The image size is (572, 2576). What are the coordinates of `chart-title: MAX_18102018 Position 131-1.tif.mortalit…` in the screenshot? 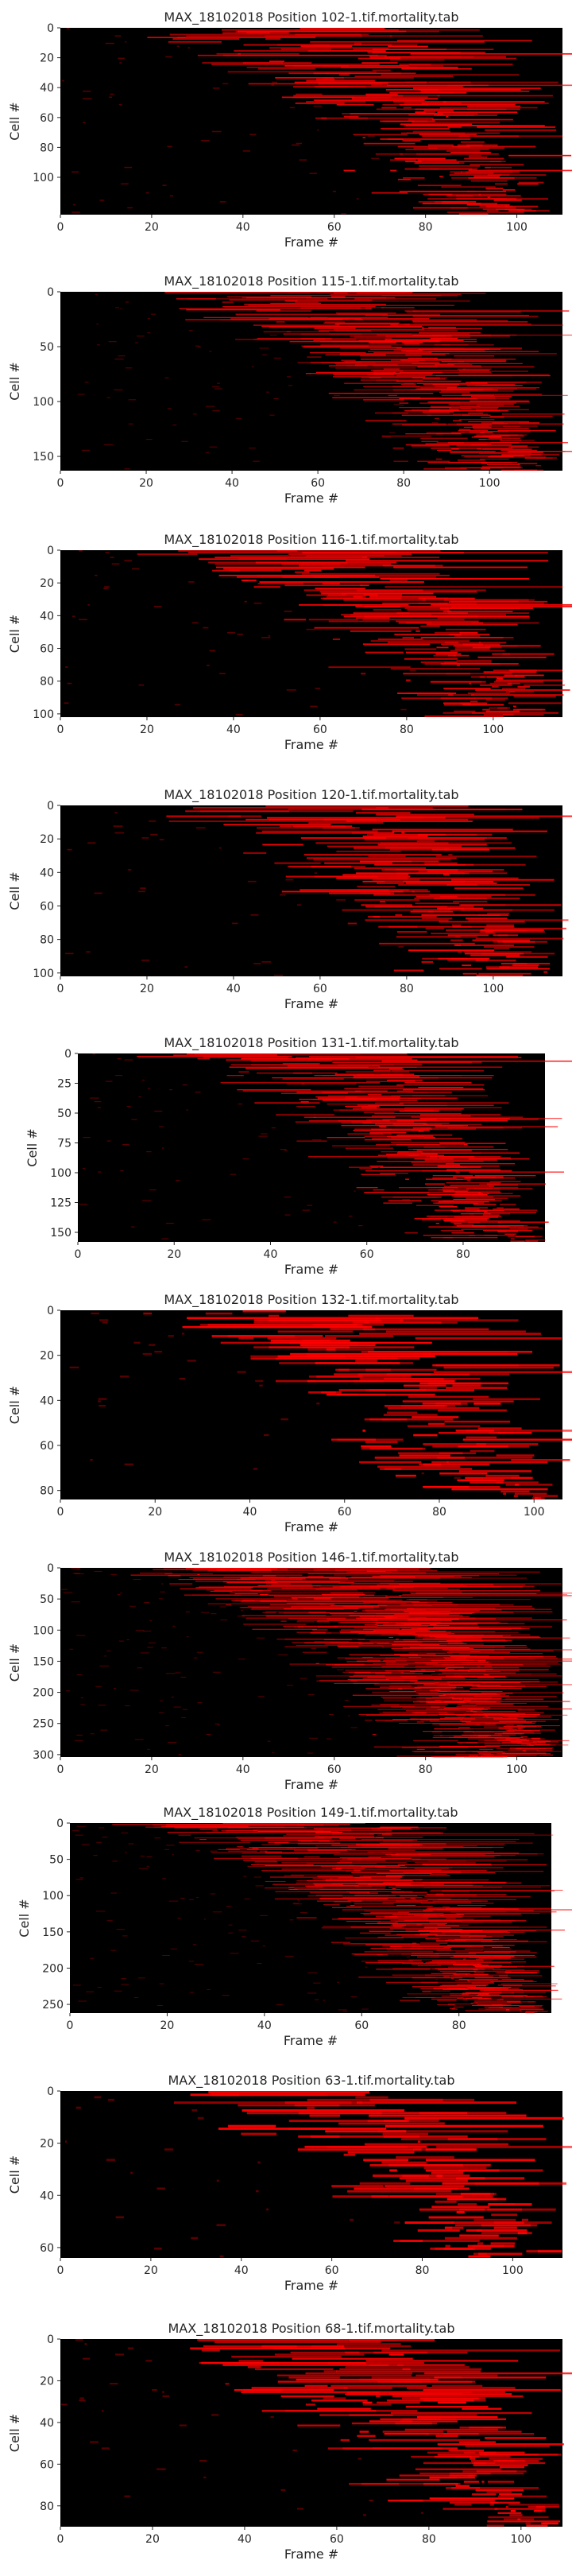 It's located at (311, 1043).